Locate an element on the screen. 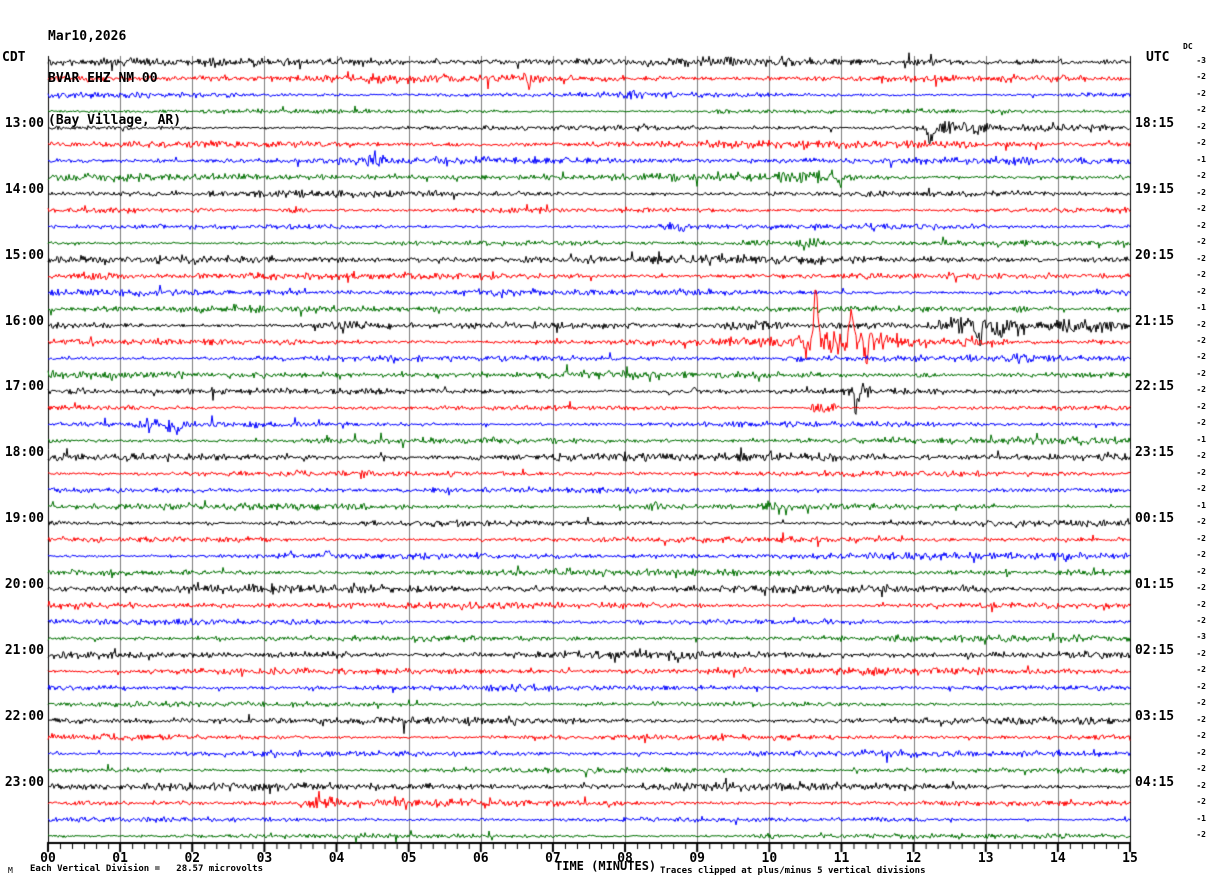 Image resolution: width=1210 pixels, height=886 pixels. hour-label: 20:00 is located at coordinates (24, 585).